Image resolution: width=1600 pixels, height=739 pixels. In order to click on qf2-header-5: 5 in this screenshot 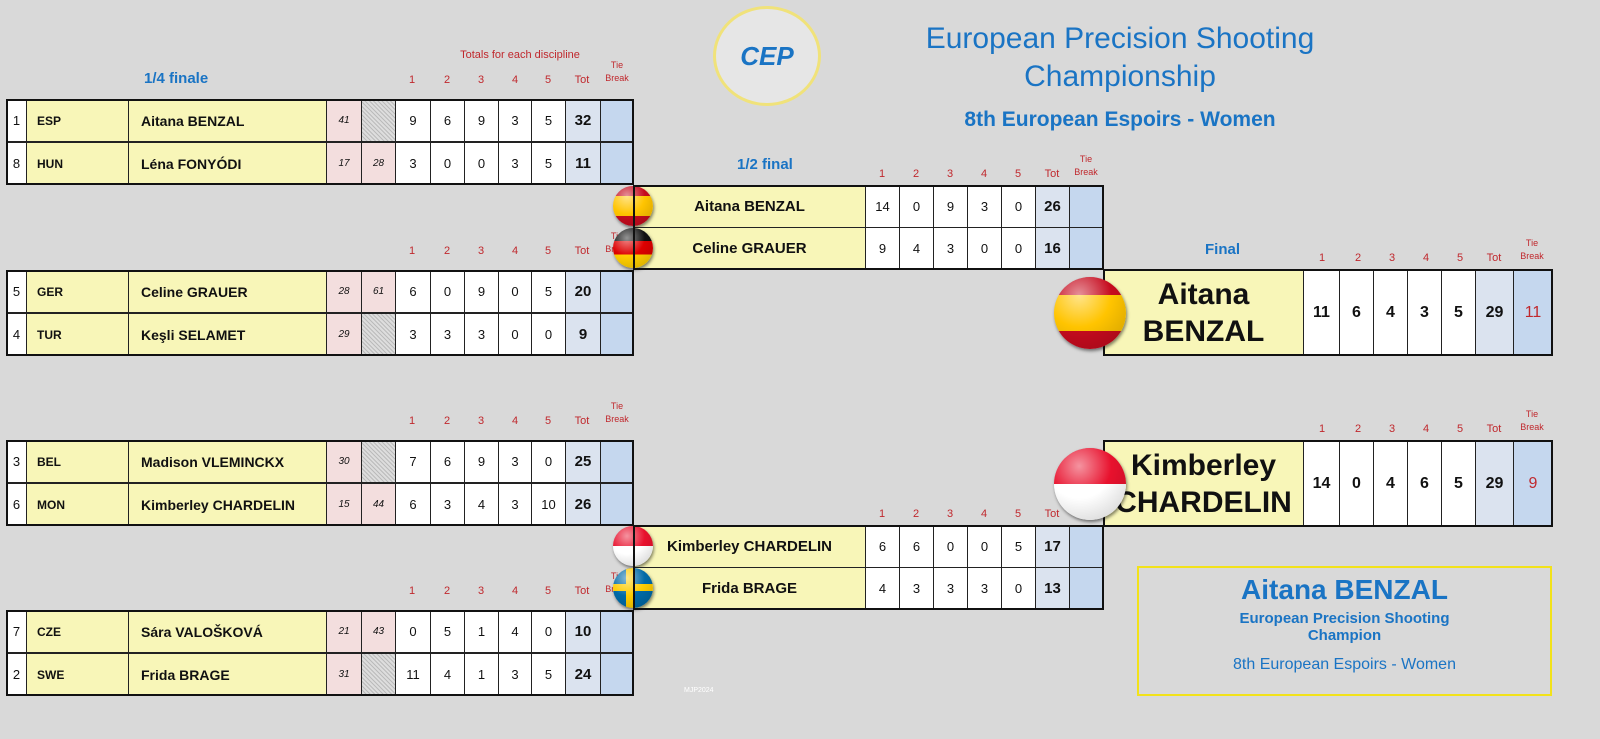, I will do `click(548, 251)`.